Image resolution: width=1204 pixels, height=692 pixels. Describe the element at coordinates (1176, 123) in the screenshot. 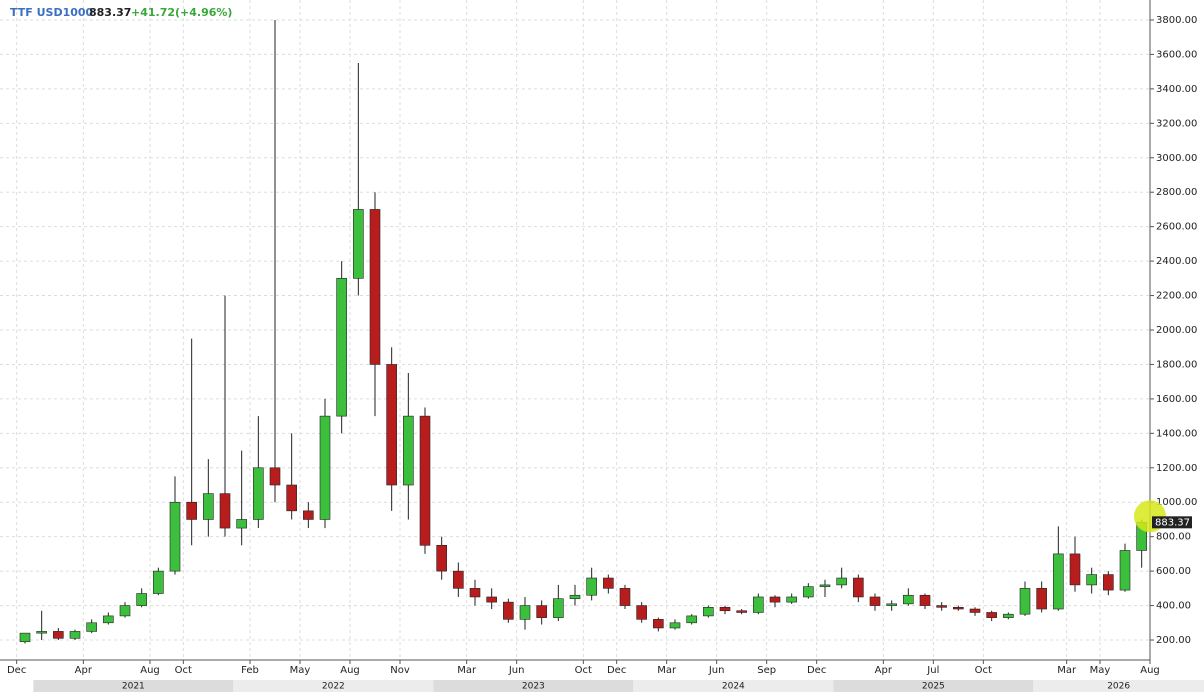

I see `y-tick-label: 3200.00` at that location.